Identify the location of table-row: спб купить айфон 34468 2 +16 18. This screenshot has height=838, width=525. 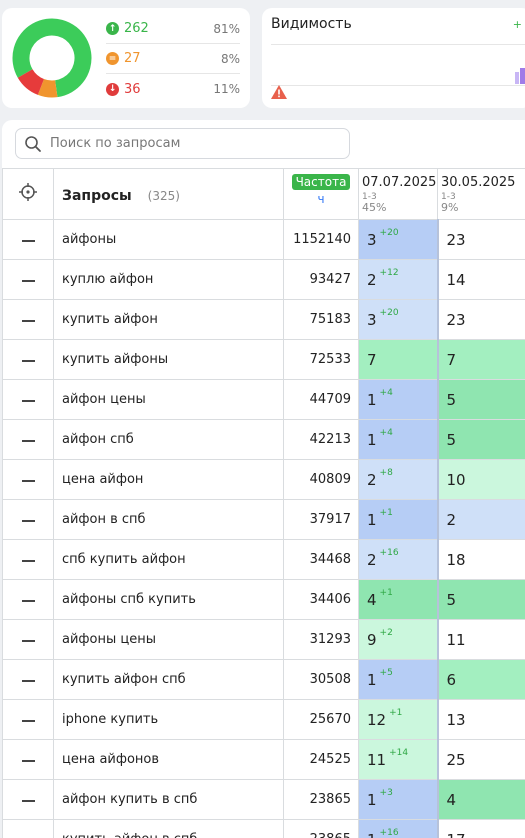
(263, 559).